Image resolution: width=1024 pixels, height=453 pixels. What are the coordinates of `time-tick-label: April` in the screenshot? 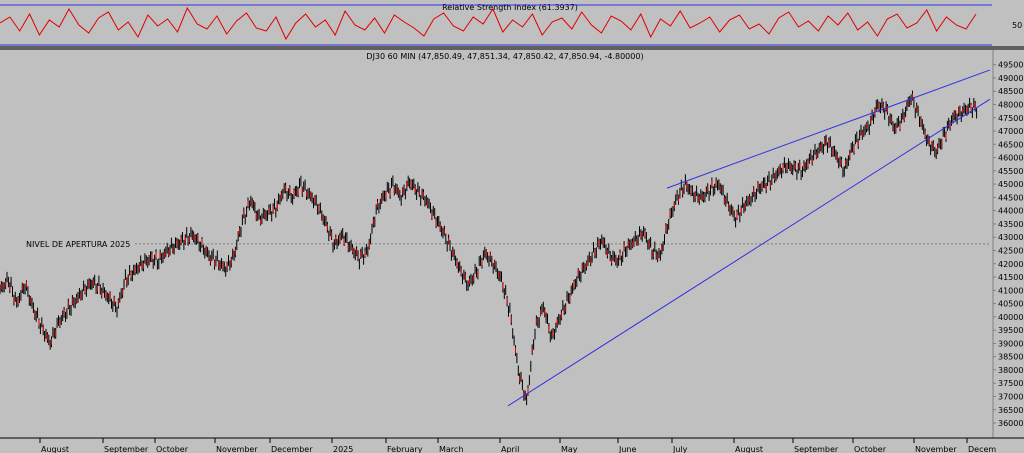 It's located at (510, 449).